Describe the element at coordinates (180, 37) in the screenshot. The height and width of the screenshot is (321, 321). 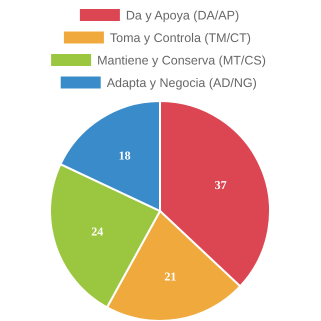
I see `legend-label: Toma y Controla (TM/CT)` at that location.